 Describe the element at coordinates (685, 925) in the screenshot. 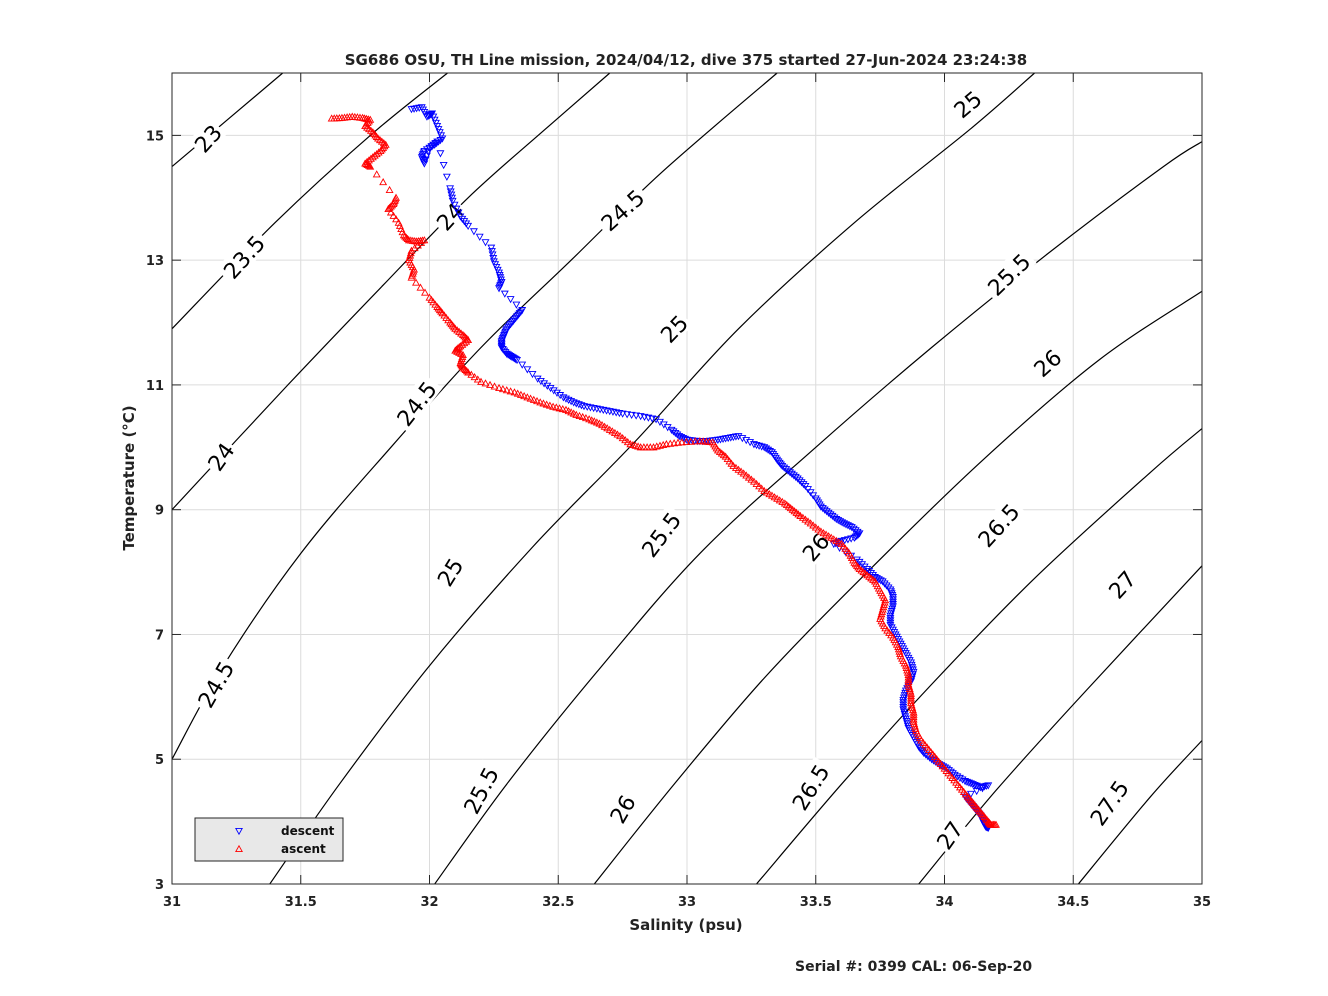

I see `x-axis-label: Salinity (psu)` at that location.